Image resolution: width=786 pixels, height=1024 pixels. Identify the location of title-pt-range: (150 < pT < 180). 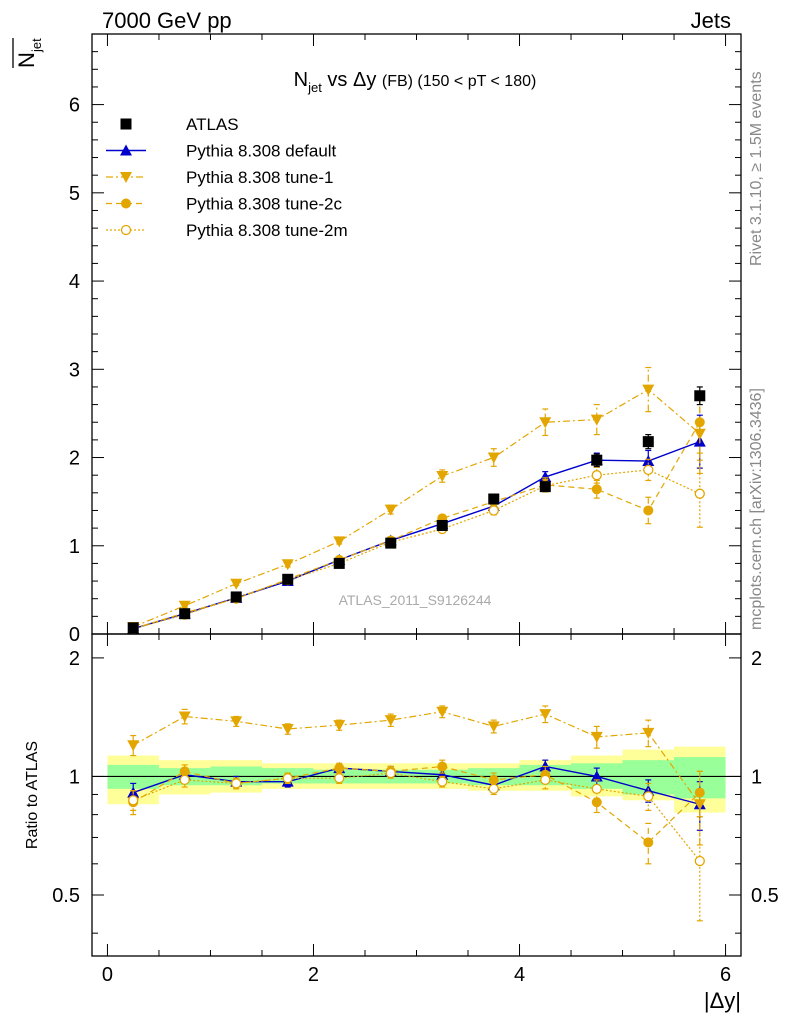
(474, 81).